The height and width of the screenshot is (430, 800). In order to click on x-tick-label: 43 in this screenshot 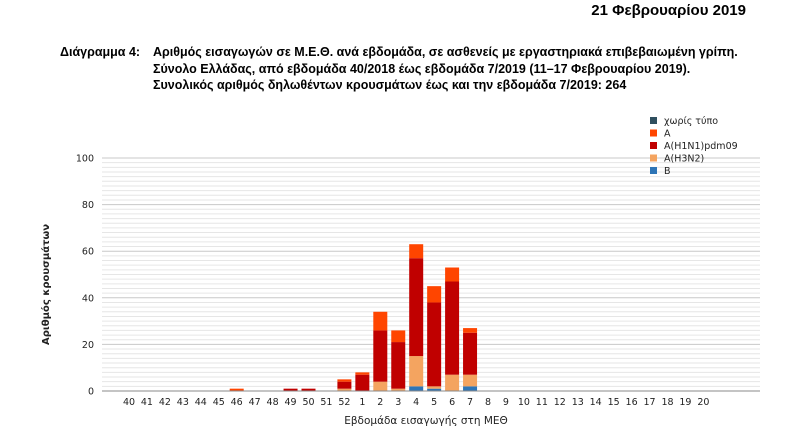, I will do `click(183, 402)`.